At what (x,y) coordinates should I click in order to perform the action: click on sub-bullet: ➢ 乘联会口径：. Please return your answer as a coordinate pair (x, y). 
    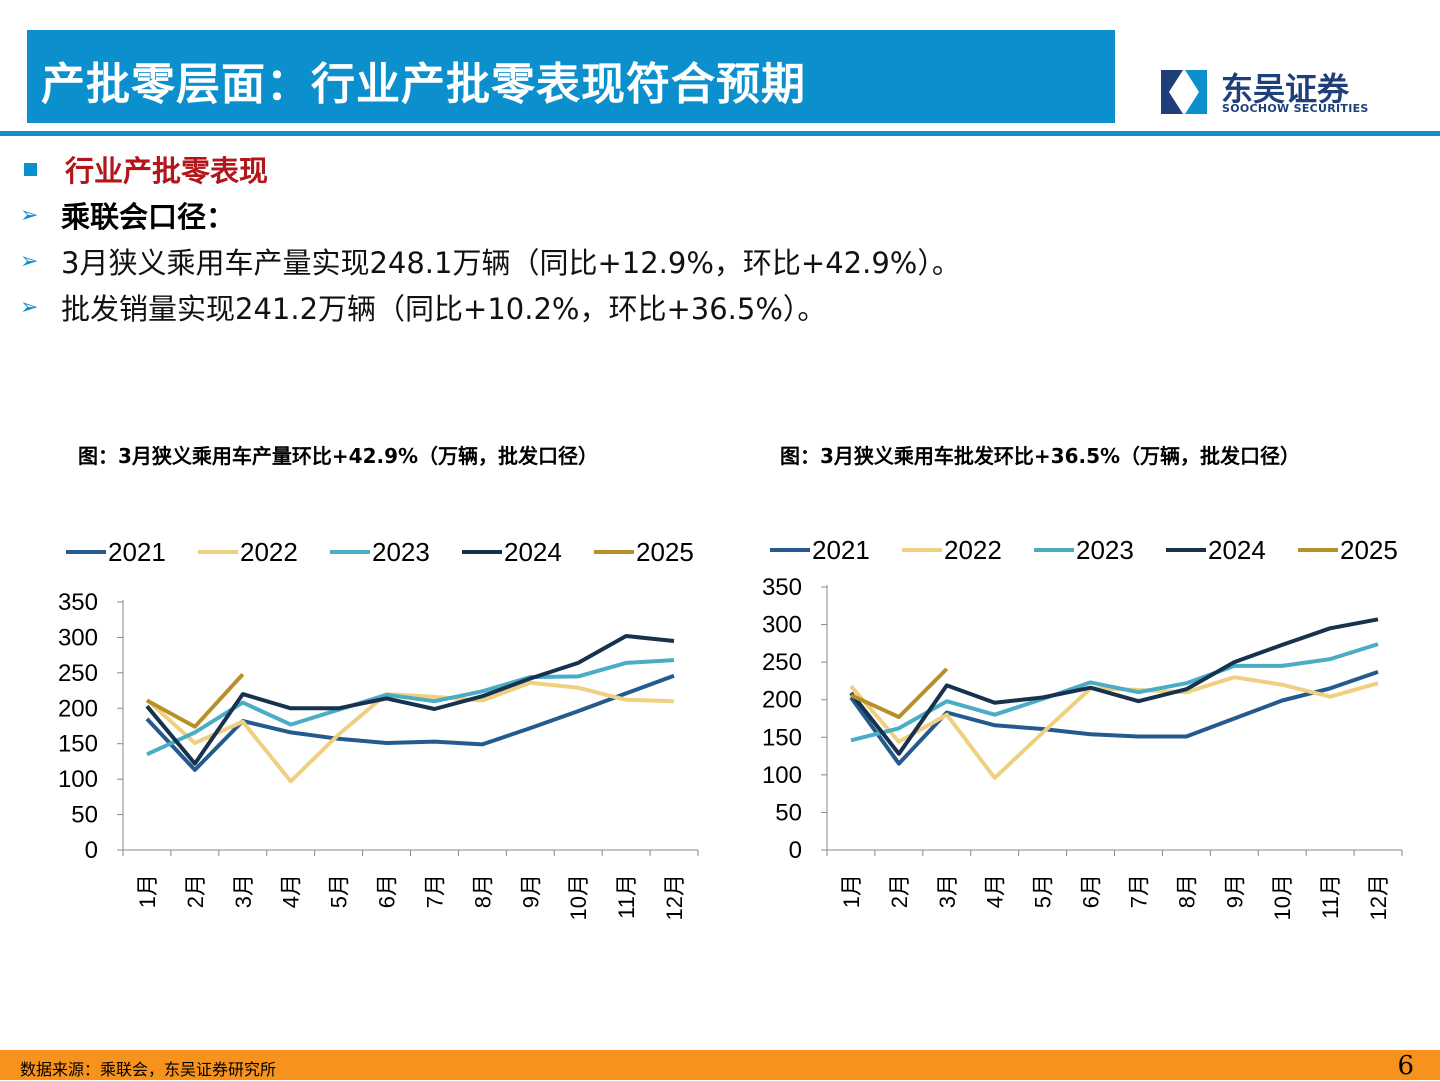
    Looking at the image, I should click on (127, 215).